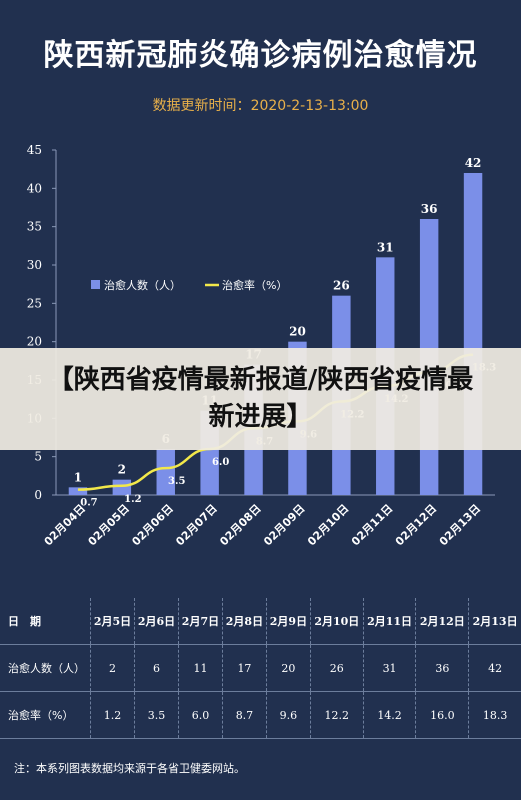  What do you see at coordinates (389, 621) in the screenshot?
I see `table-date: 2月11日` at bounding box center [389, 621].